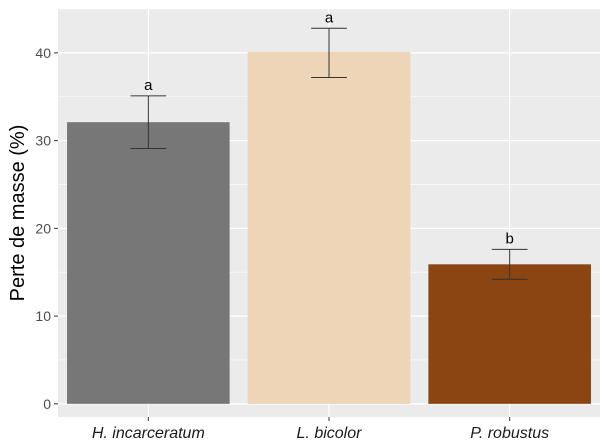 Image resolution: width=606 pixels, height=443 pixels. I want to click on y-tick-label: 20, so click(43, 228).